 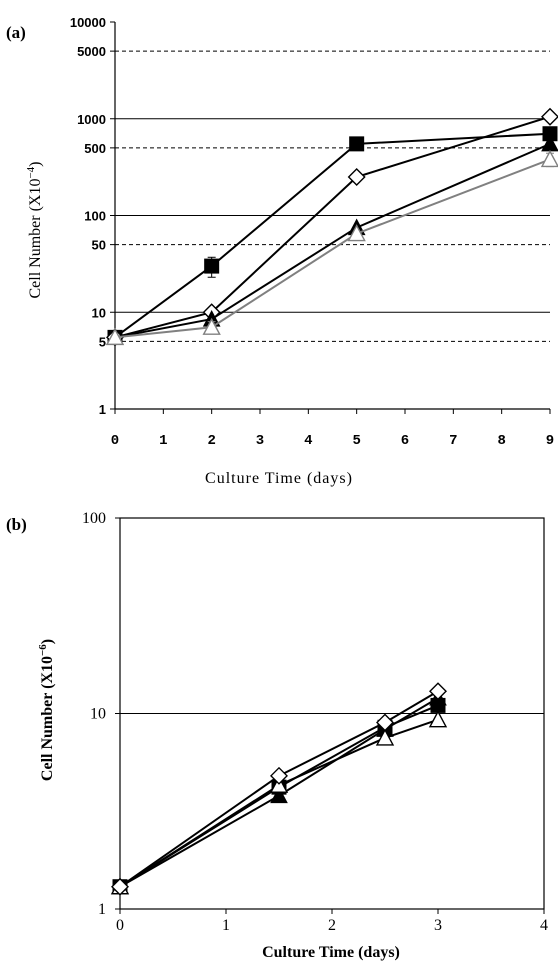 I want to click on panel-b-series, so click(x=279, y=789).